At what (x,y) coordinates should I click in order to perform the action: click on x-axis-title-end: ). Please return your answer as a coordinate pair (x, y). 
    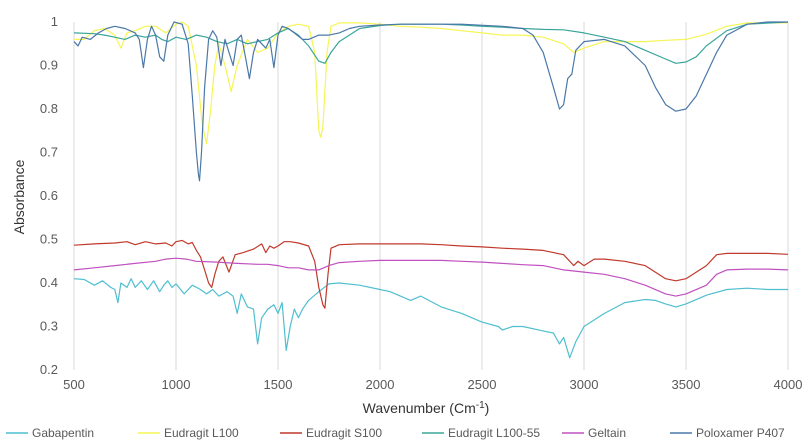
    Looking at the image, I should click on (487, 408).